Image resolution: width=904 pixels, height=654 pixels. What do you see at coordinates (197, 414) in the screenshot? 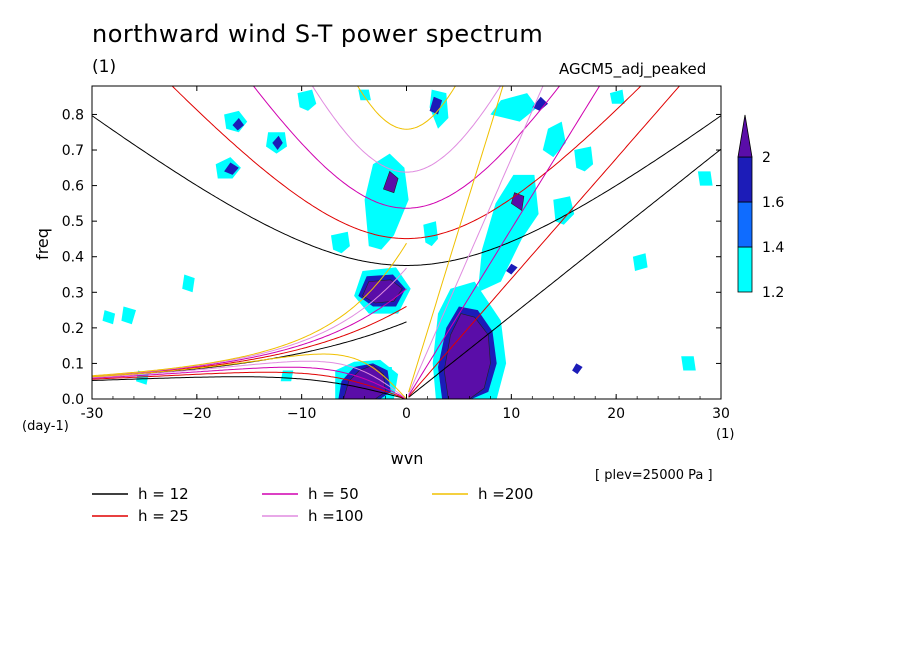
I see `x-tick-label: −20` at bounding box center [197, 414].